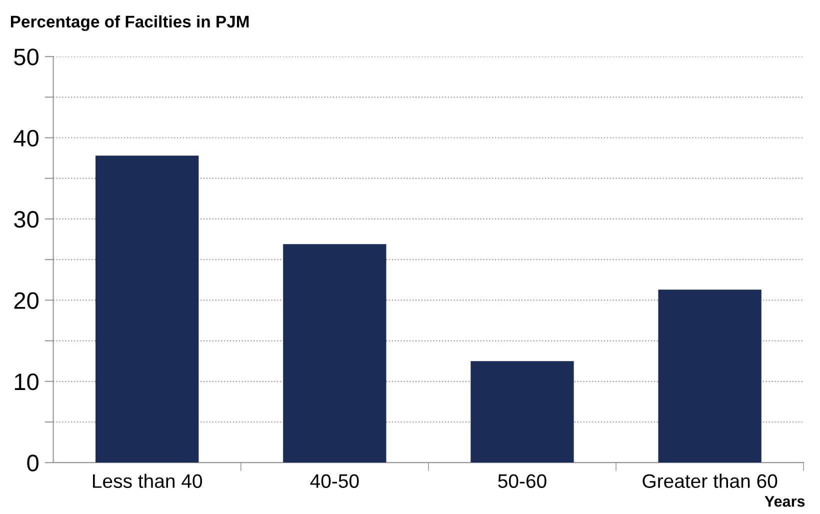 The width and height of the screenshot is (820, 514). I want to click on y-tick-label: 30, so click(26, 219).